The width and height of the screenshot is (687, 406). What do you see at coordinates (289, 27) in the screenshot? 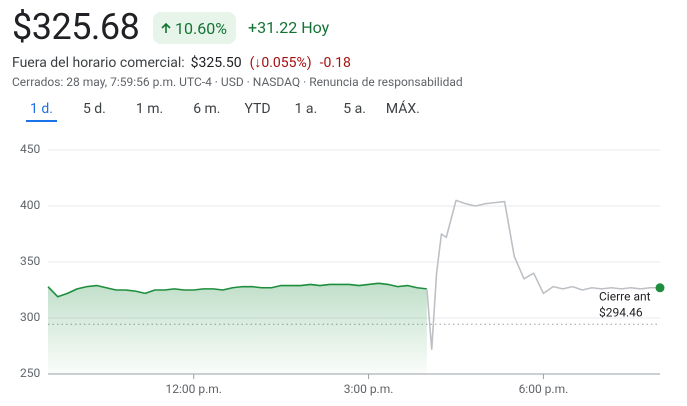
I see `change-absolute: +31.22 Hoy` at bounding box center [289, 27].